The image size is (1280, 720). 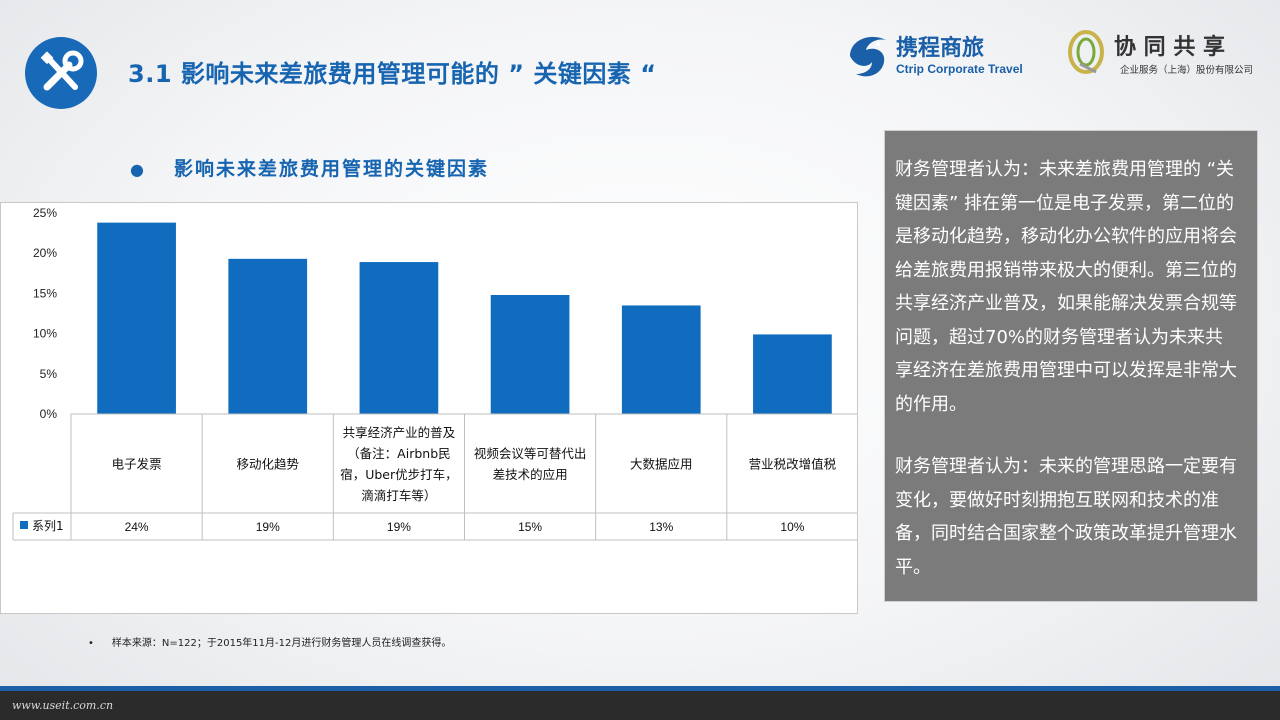 I want to click on category-label: 电子发票, so click(x=137, y=464).